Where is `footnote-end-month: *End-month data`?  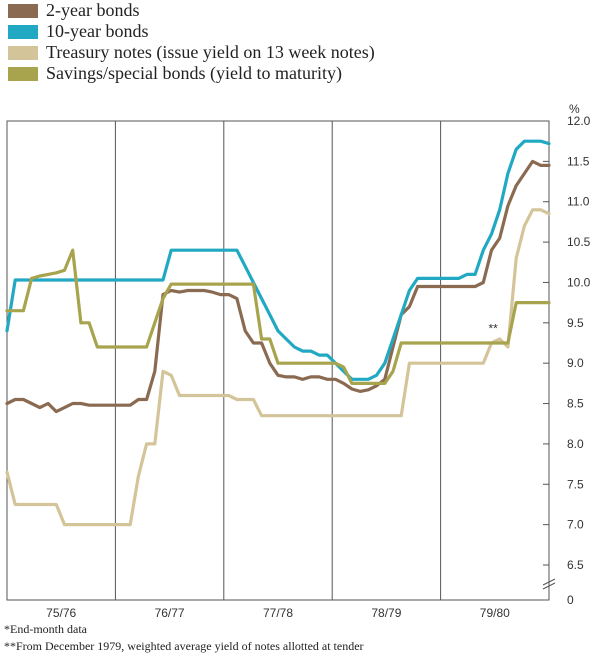
footnote-end-month: *End-month data is located at coordinates (45, 629).